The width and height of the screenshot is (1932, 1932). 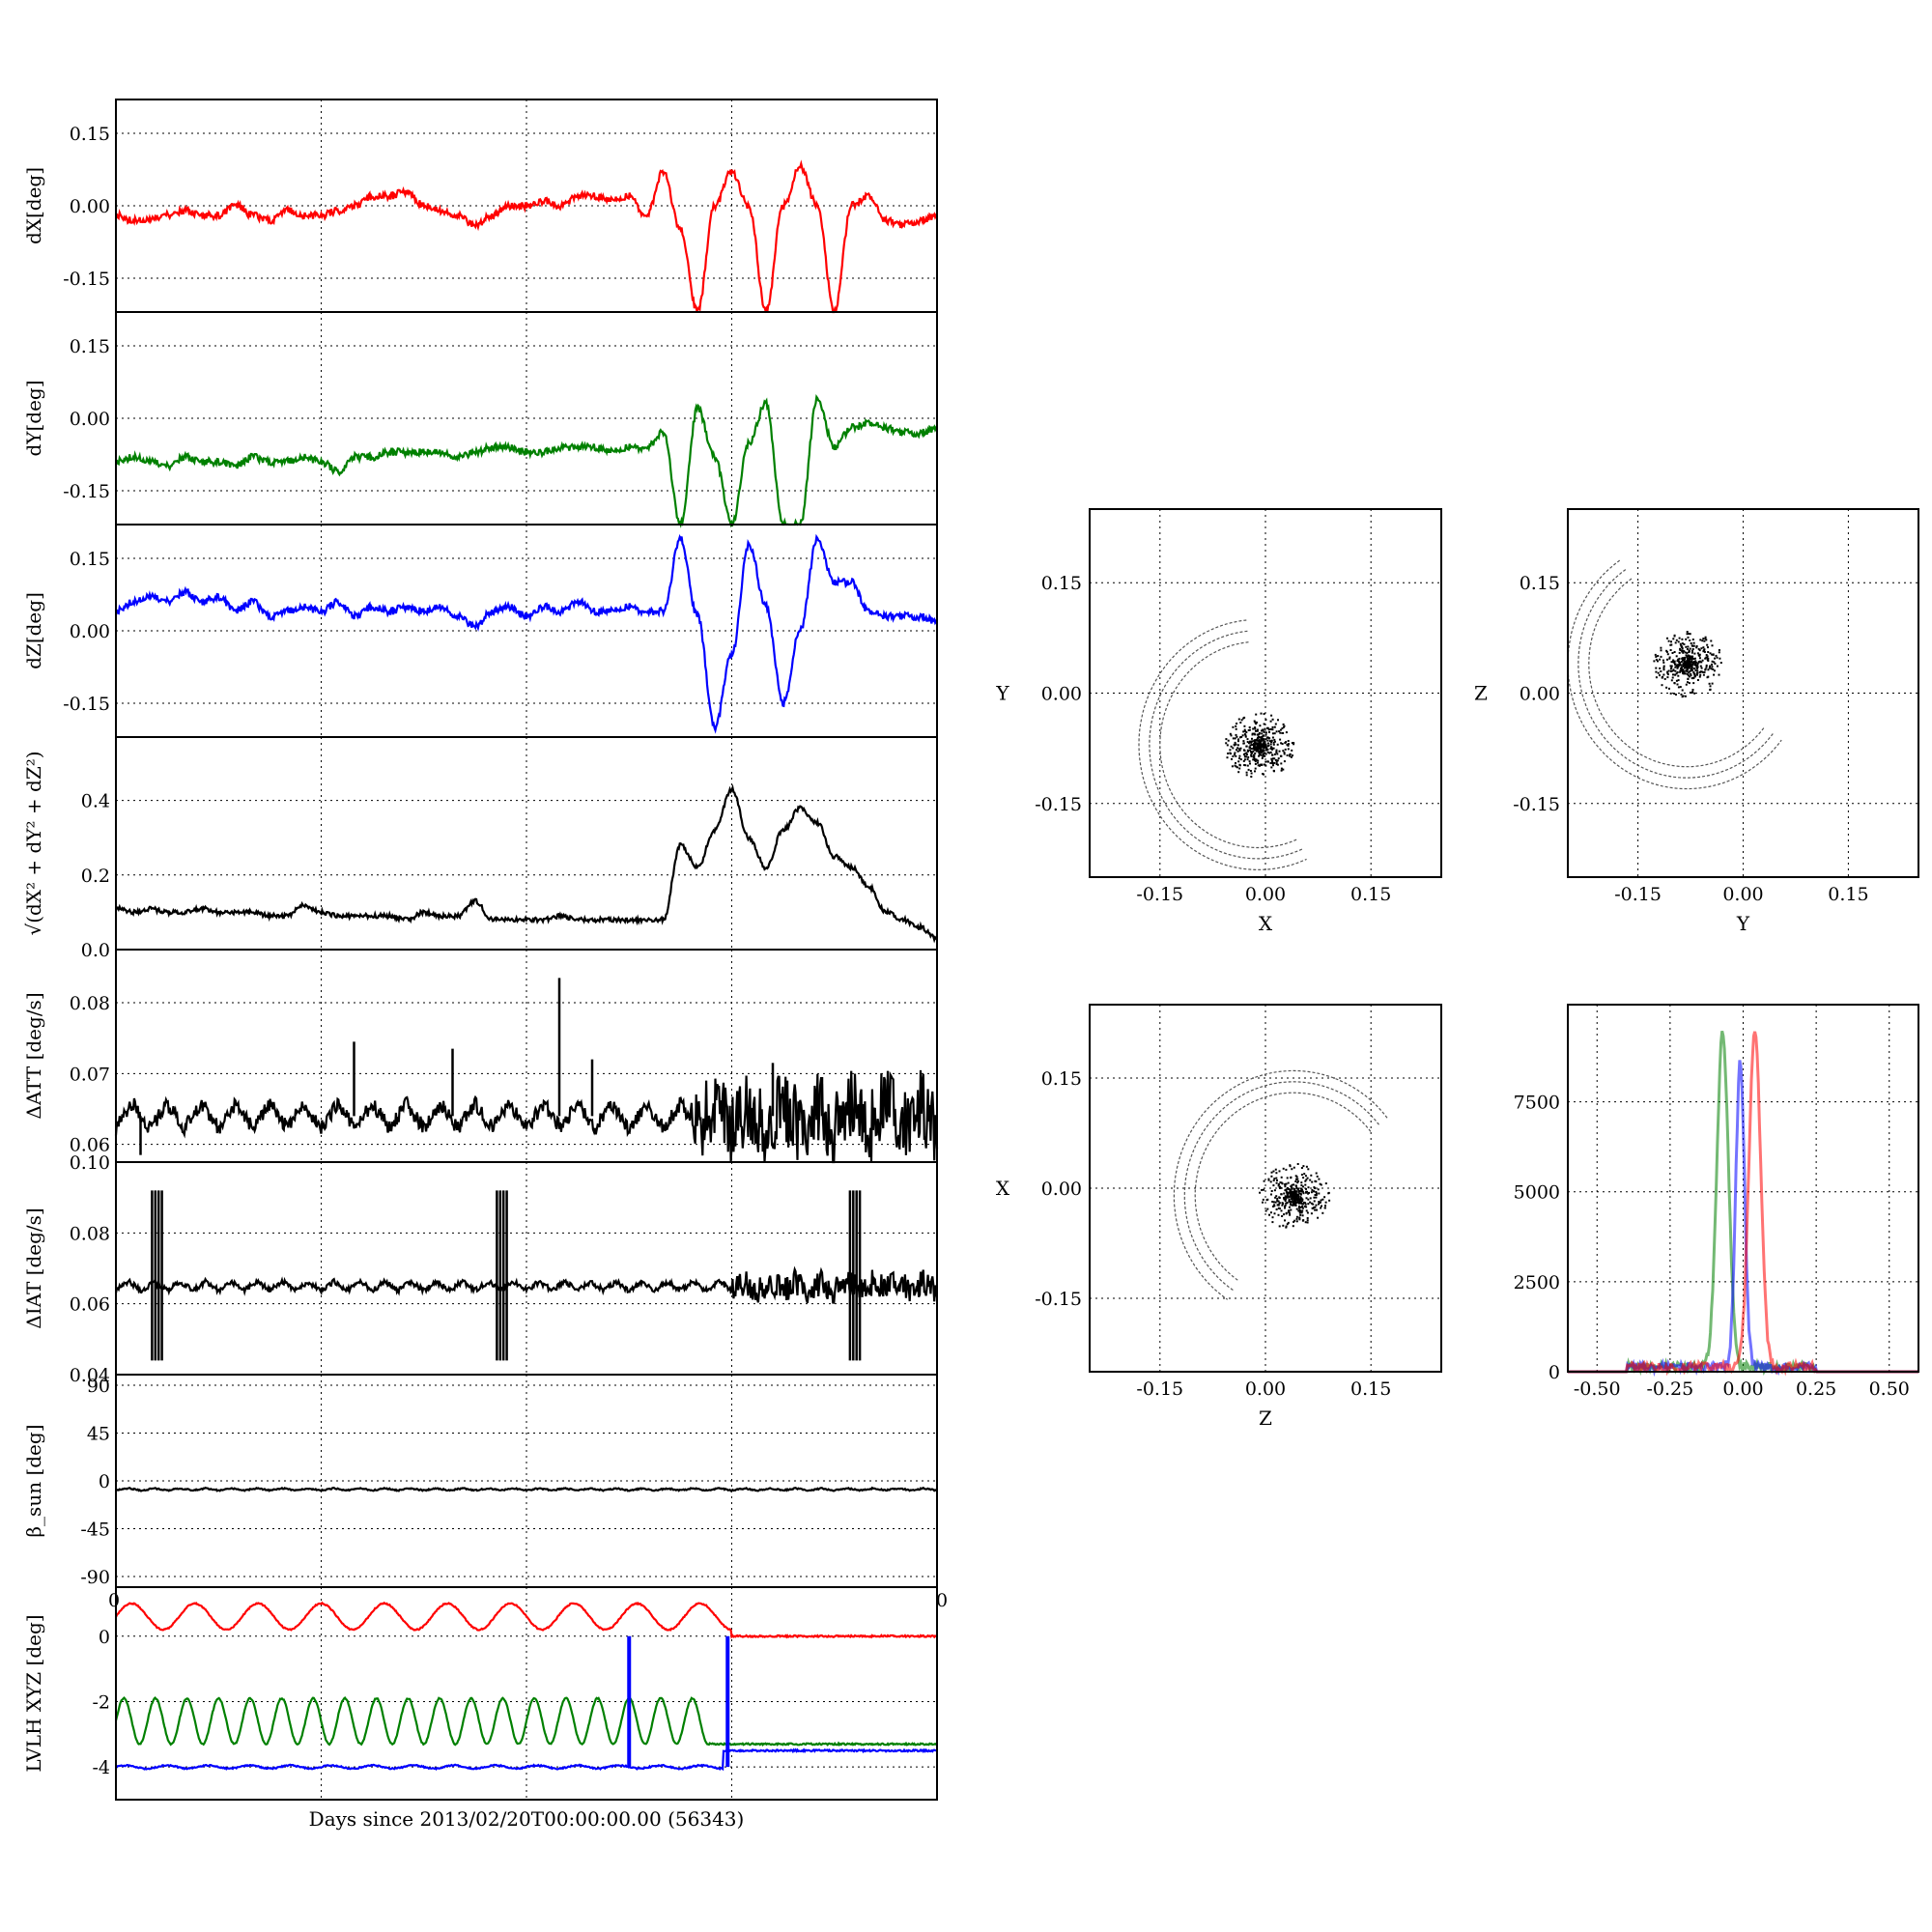 I want to click on yz-ylabel: Z, so click(x=1481, y=693).